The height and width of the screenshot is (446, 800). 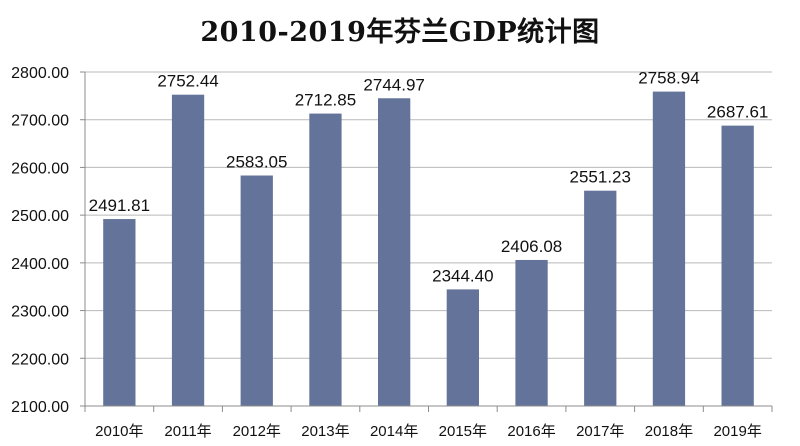 What do you see at coordinates (462, 275) in the screenshot?
I see `data-label: 2344.40` at bounding box center [462, 275].